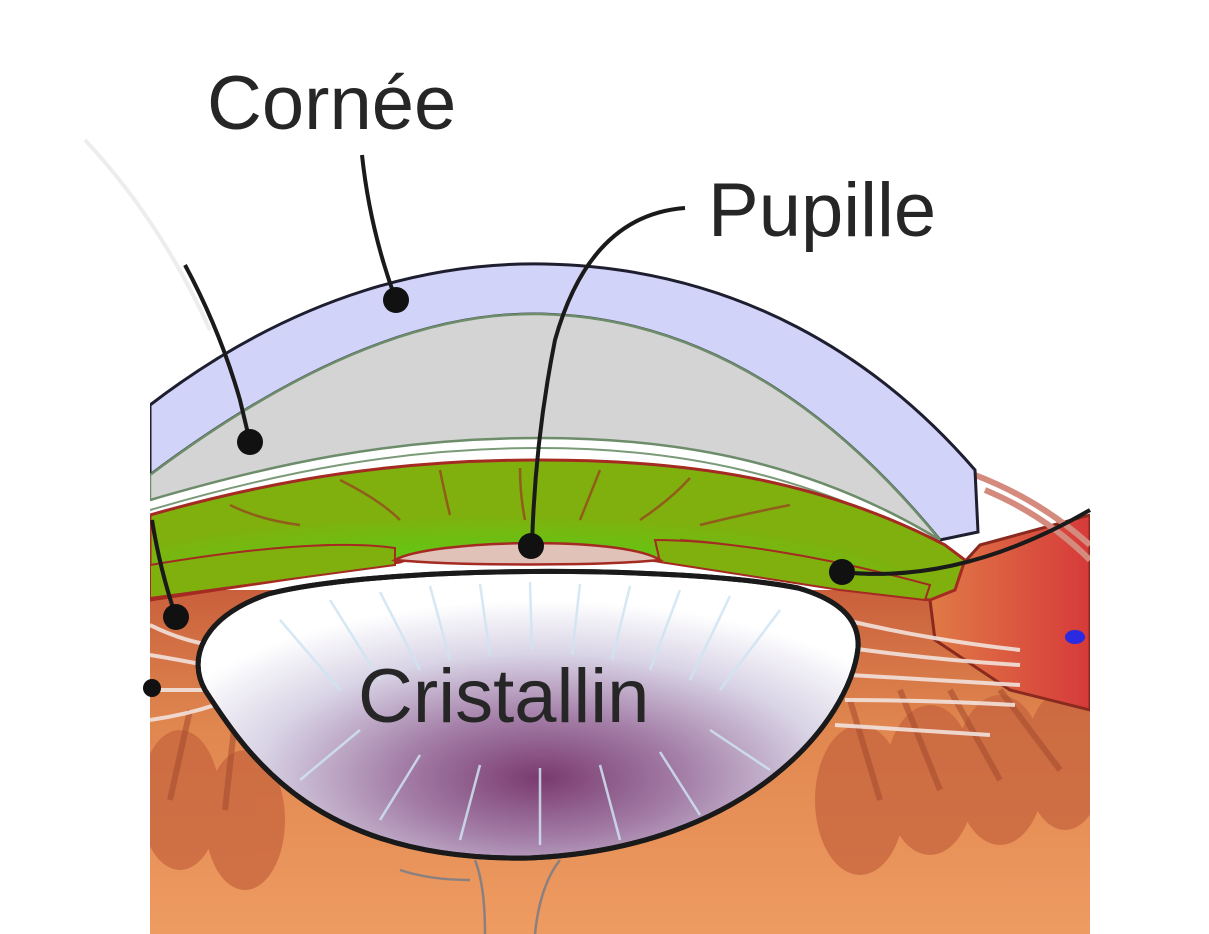  I want to click on label-cornea: Cornée, so click(331, 103).